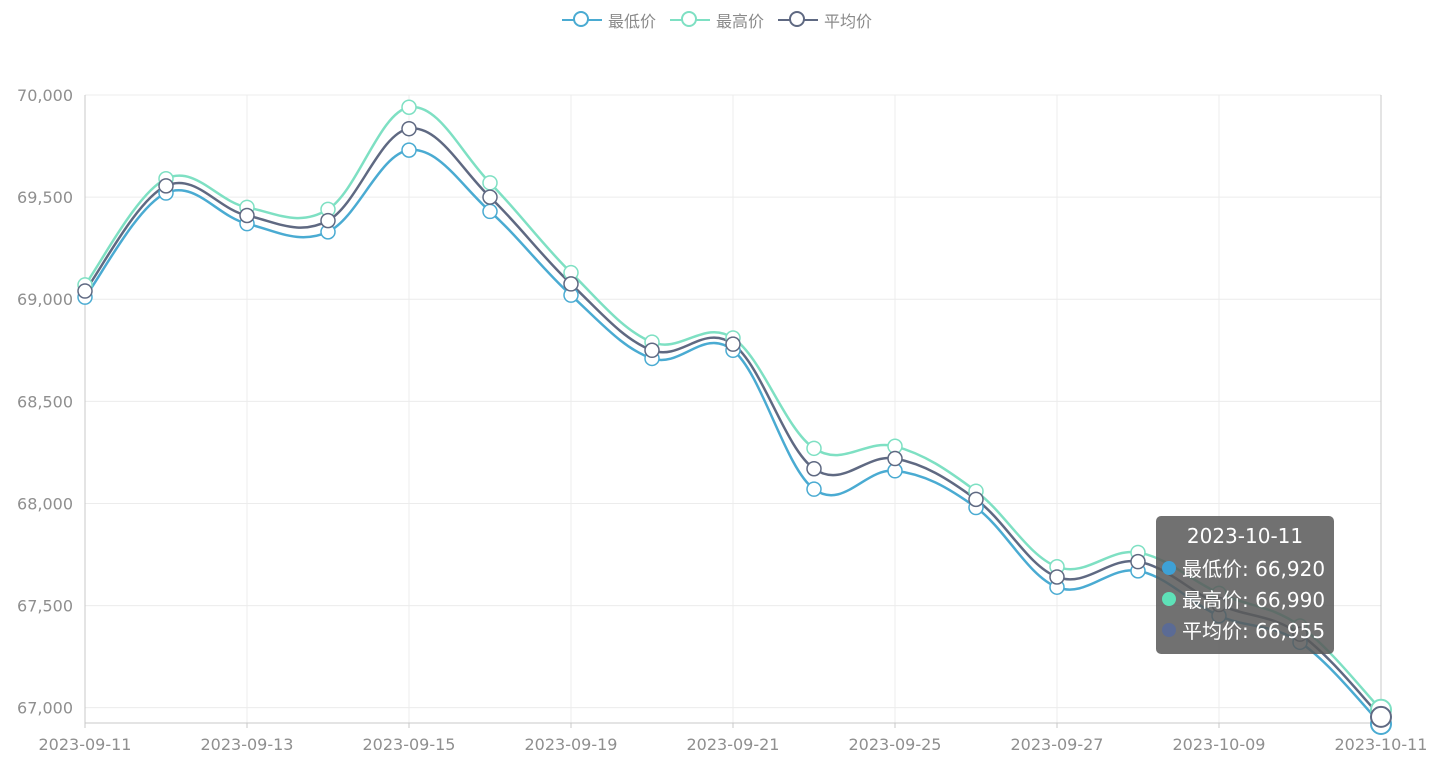 The image size is (1434, 757). What do you see at coordinates (247, 744) in the screenshot?
I see `x-tick-label: 2023-09-13` at bounding box center [247, 744].